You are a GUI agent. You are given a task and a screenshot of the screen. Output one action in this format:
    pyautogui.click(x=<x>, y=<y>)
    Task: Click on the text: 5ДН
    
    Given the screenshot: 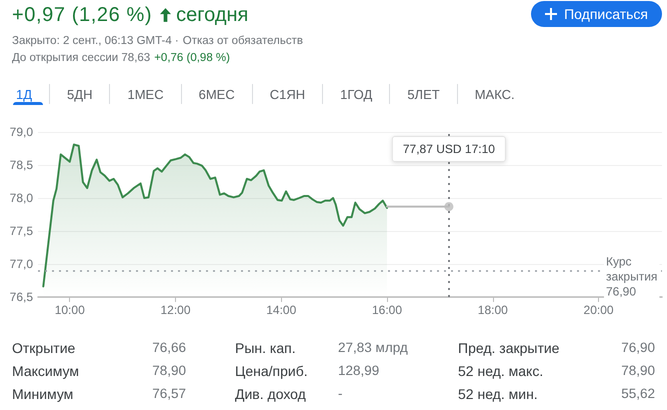 What is the action you would take?
    pyautogui.click(x=80, y=94)
    